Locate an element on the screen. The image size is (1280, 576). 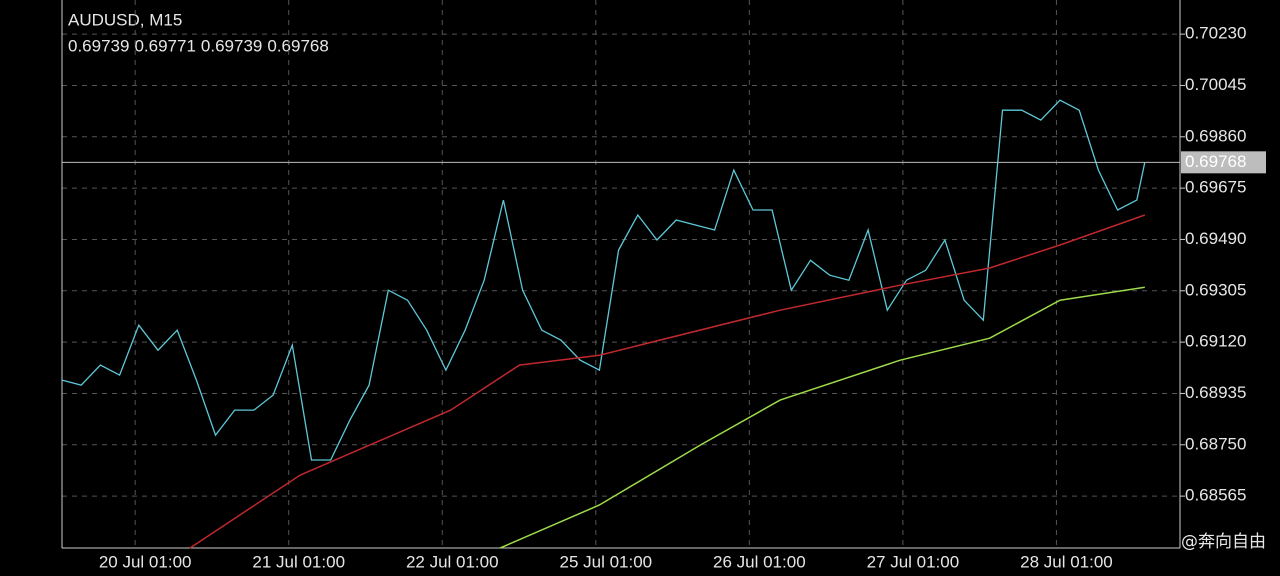
ohlc-high: 0.69771 is located at coordinates (164, 45).